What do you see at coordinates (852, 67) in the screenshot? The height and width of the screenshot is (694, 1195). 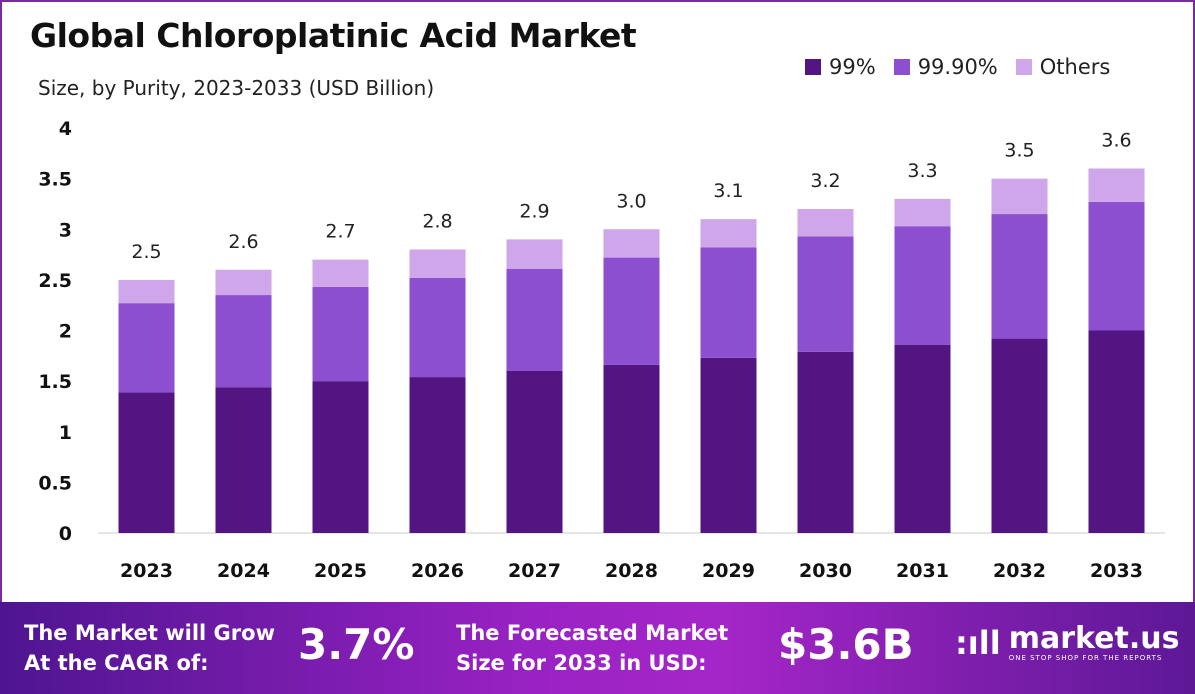 I see `legend-label: 99%` at bounding box center [852, 67].